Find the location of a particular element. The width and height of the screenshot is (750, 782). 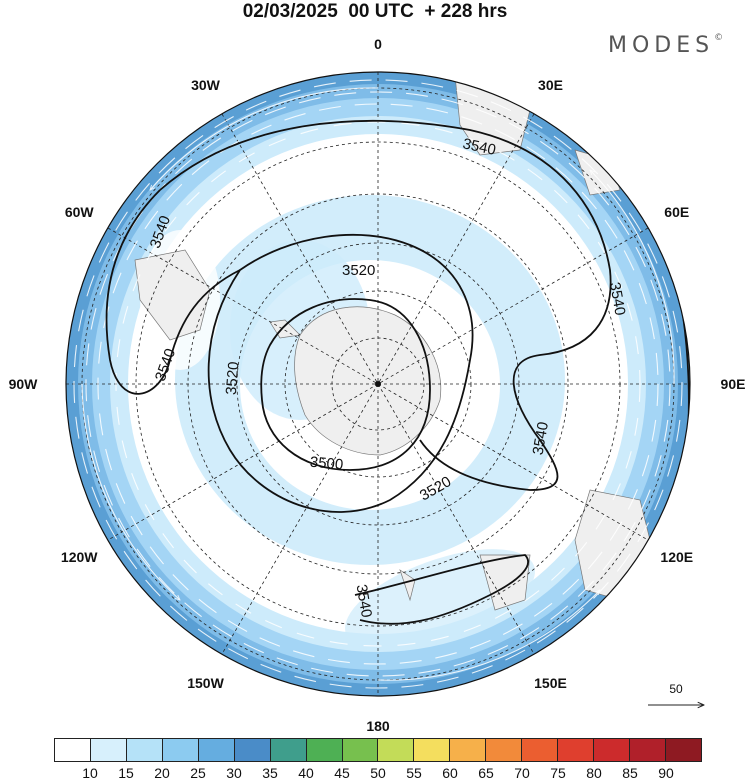

longitude-label: 90W is located at coordinates (23, 384).